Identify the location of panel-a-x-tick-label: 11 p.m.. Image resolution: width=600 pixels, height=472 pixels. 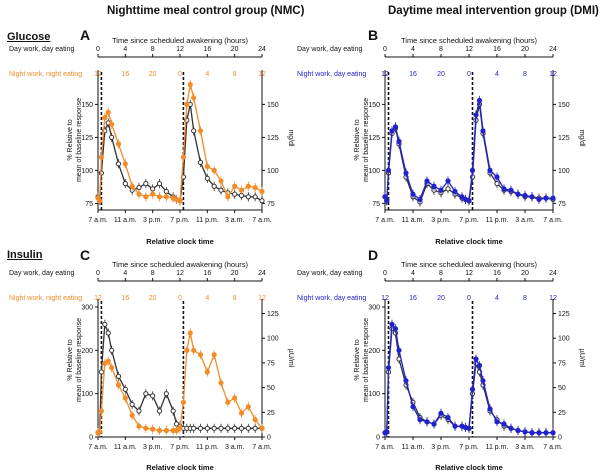
(207, 220).